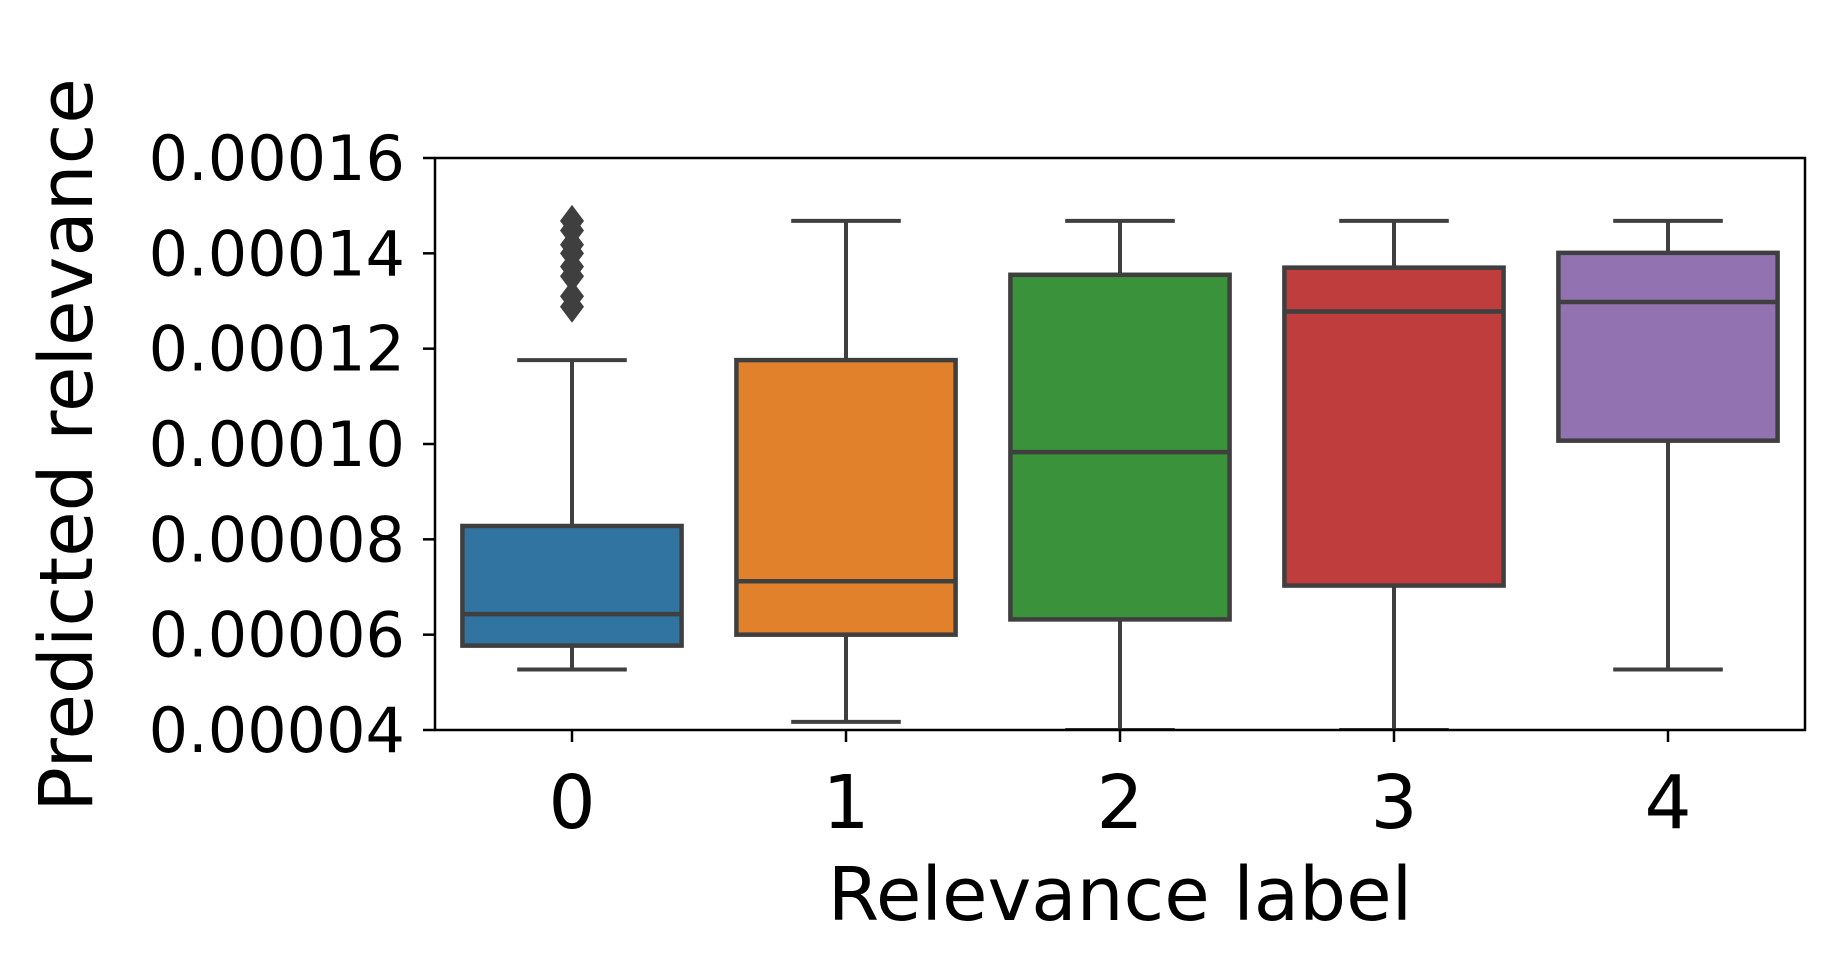 This screenshot has height=965, width=1827. I want to click on x-axis: 0 1 2 3 4, so click(1120, 788).